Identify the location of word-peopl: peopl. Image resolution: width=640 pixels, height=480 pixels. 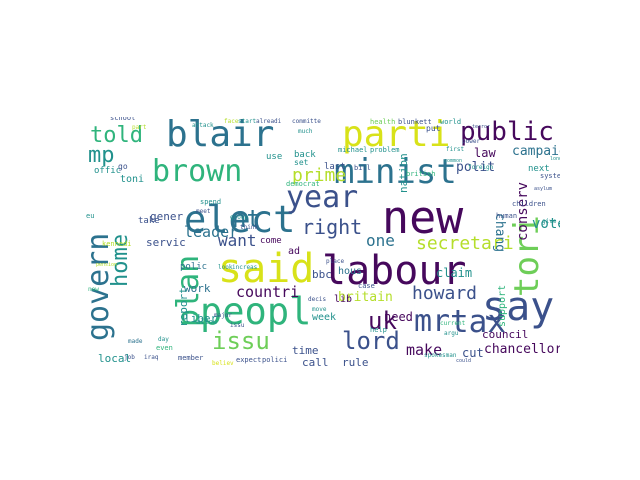
(256, 311).